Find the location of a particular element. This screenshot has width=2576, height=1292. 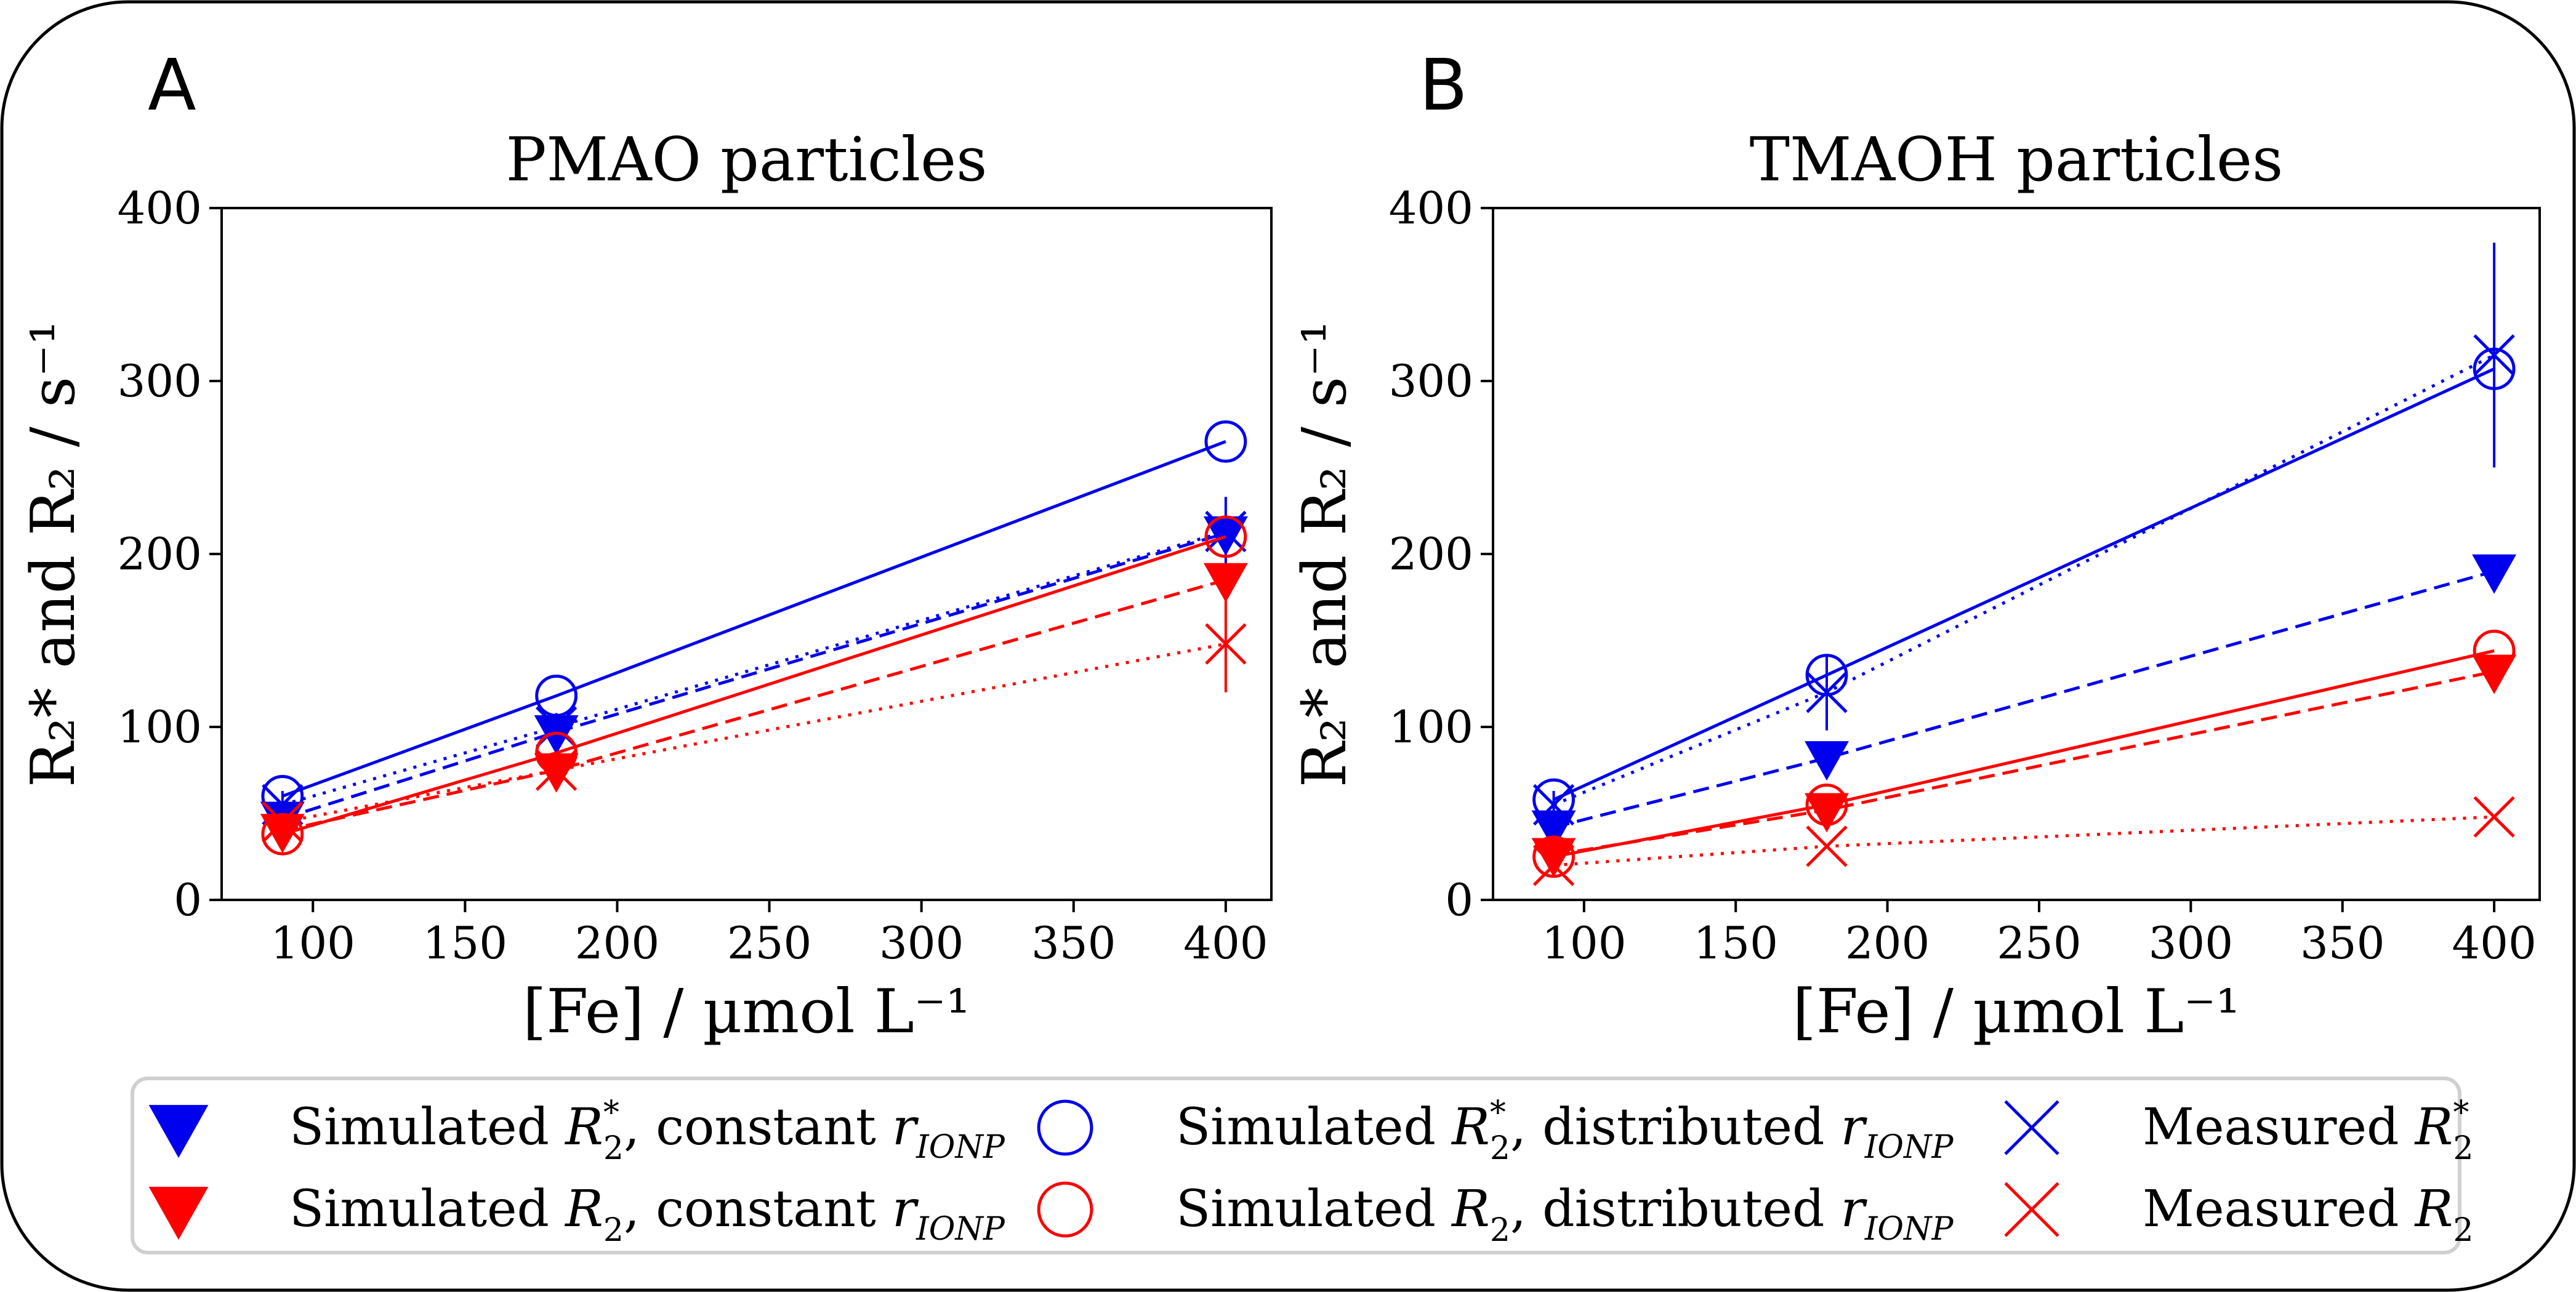

panel-a-x-tick-label: 100 is located at coordinates (313, 943).